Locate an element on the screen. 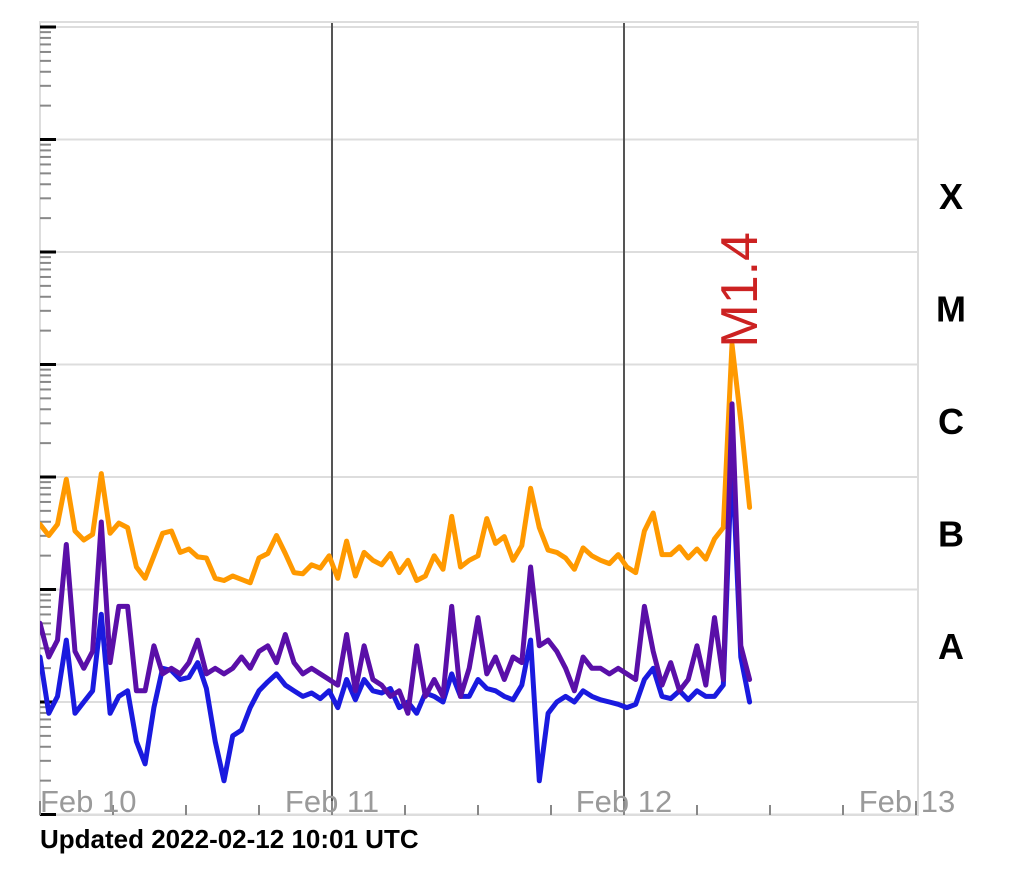 This screenshot has width=1020, height=870. class-label-x: X is located at coordinates (951, 196).